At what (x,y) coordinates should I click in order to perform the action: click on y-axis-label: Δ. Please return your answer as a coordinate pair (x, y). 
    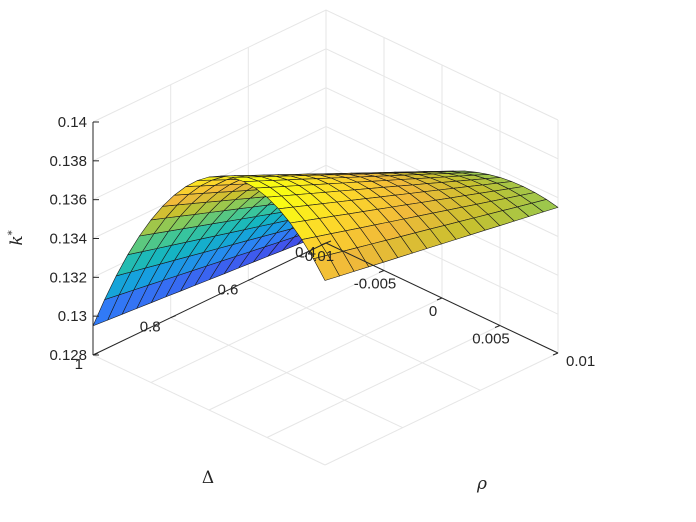
    Looking at the image, I should click on (208, 478).